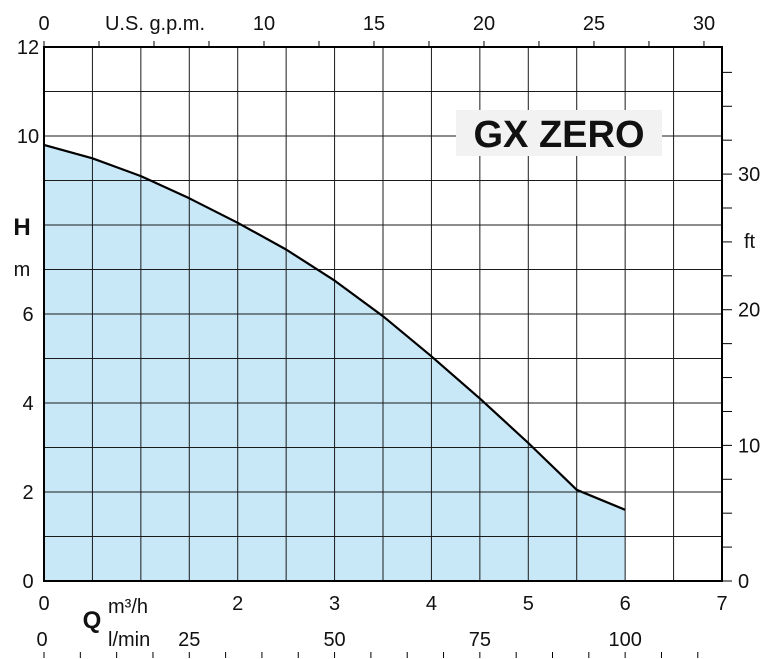  Describe the element at coordinates (27, 404) in the screenshot. I see `left-tick-label: 4` at that location.